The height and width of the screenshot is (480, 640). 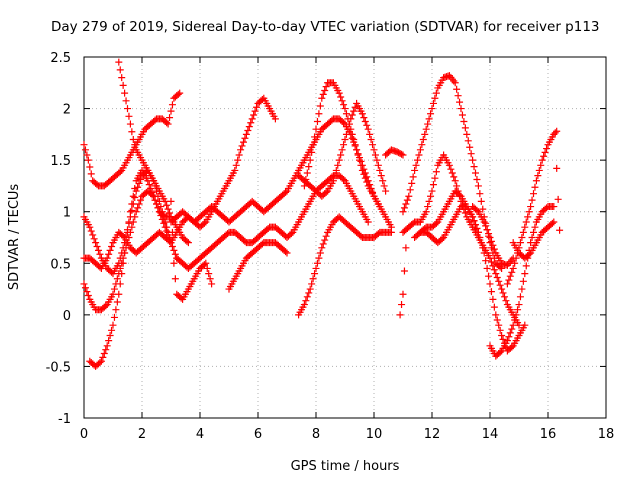 What do you see at coordinates (490, 434) in the screenshot?
I see `x-tick-label: 14` at bounding box center [490, 434].